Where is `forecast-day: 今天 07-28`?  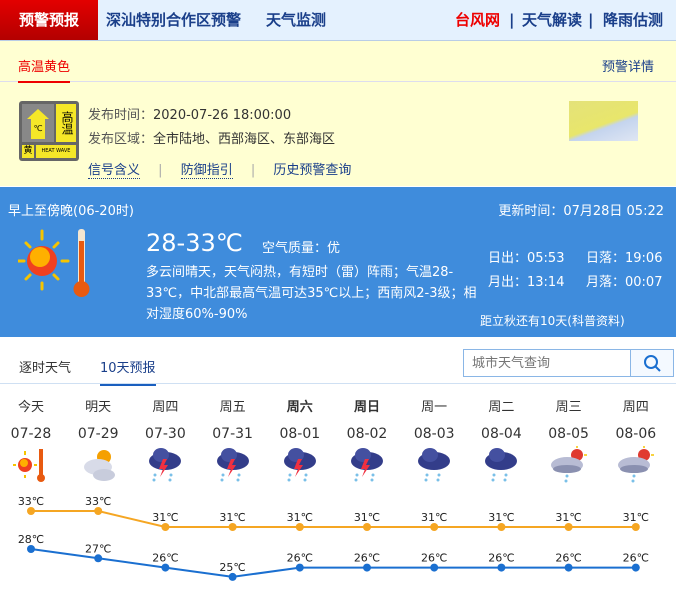
forecast-day: 今天 07-28 is located at coordinates (31, 437).